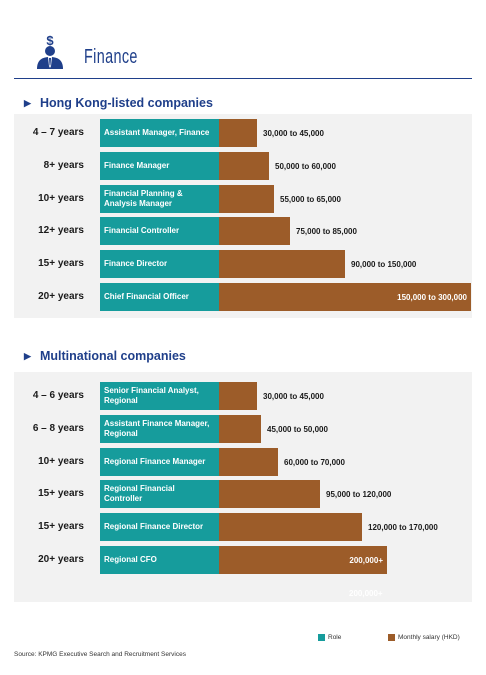  I want to click on role-label: Assistant Manager, Finance, so click(159, 133).